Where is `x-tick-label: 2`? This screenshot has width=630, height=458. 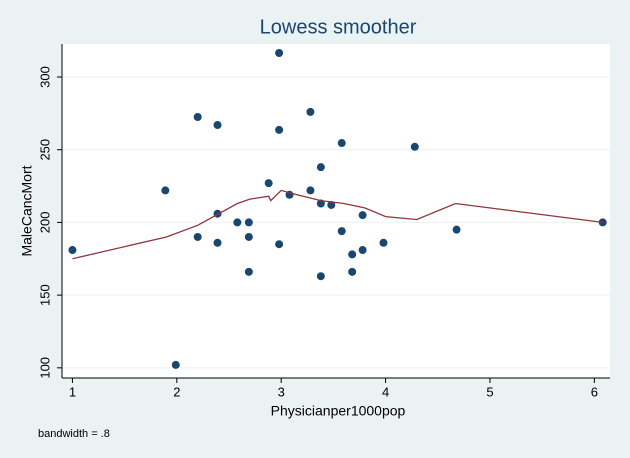 x-tick-label: 2 is located at coordinates (176, 391).